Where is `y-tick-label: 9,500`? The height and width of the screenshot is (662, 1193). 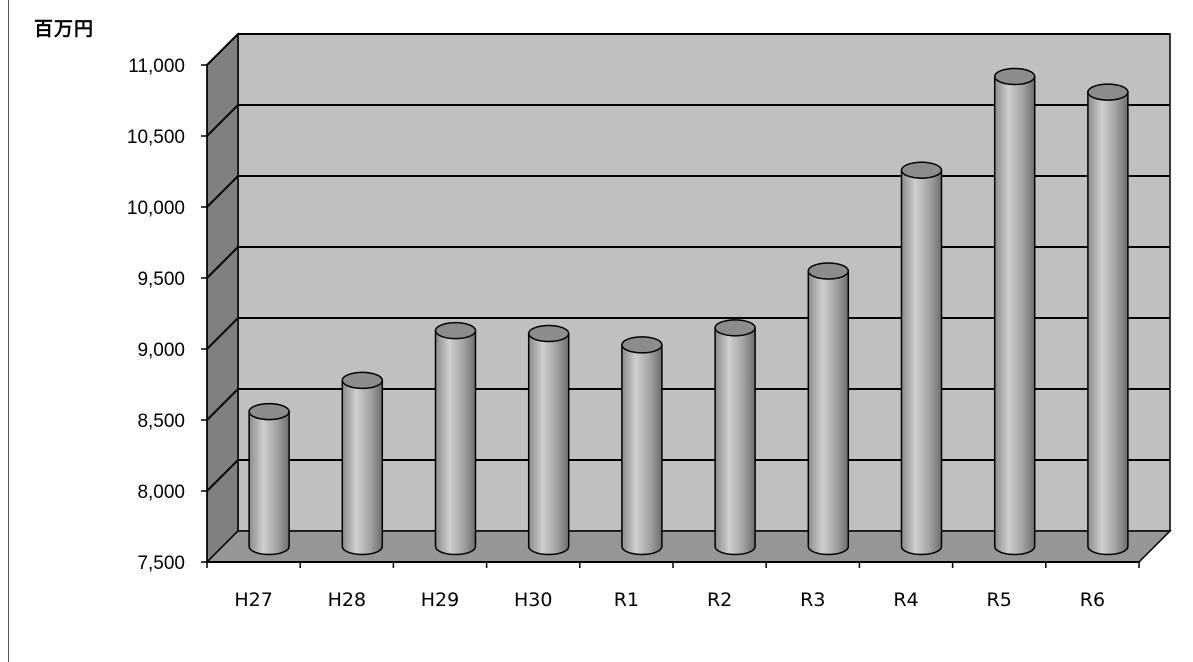
y-tick-label: 9,500 is located at coordinates (161, 279).